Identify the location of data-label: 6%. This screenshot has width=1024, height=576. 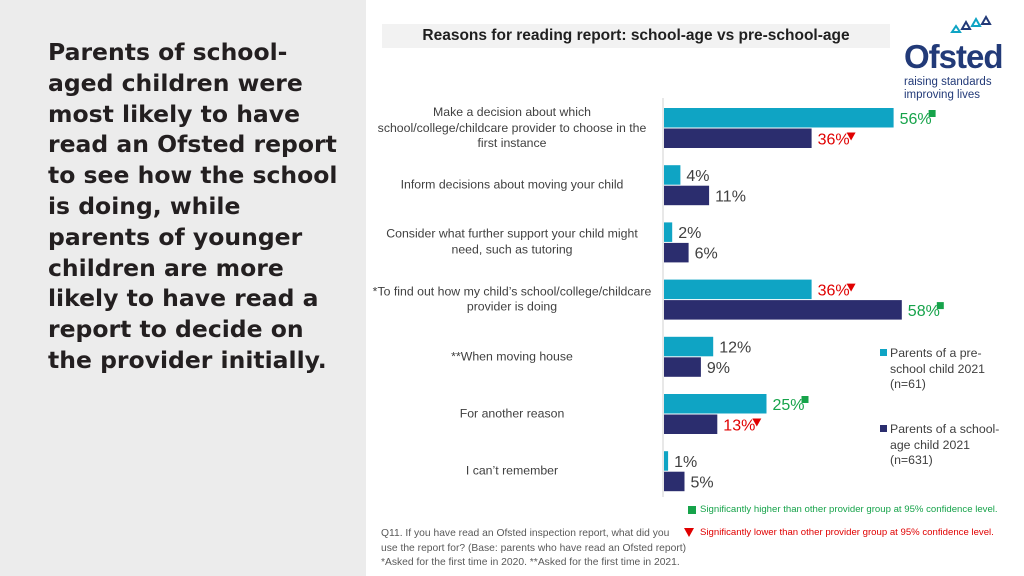
(706, 254).